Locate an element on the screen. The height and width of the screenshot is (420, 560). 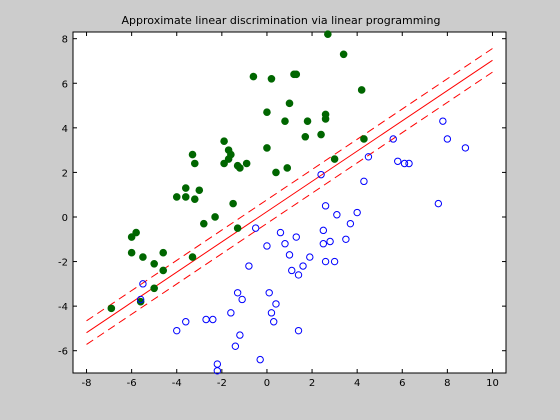
x-tick-label: -4 is located at coordinates (177, 383).